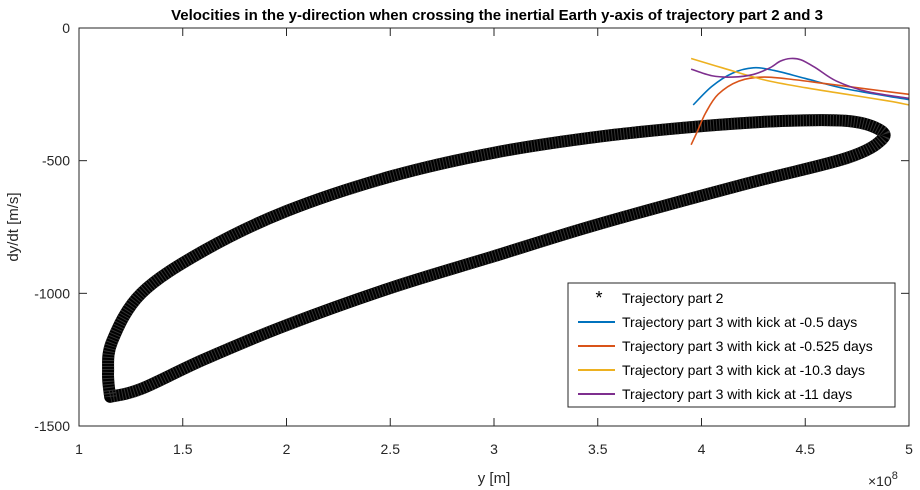 This screenshot has height=490, width=920. I want to click on x-tick-label: 4, so click(702, 449).